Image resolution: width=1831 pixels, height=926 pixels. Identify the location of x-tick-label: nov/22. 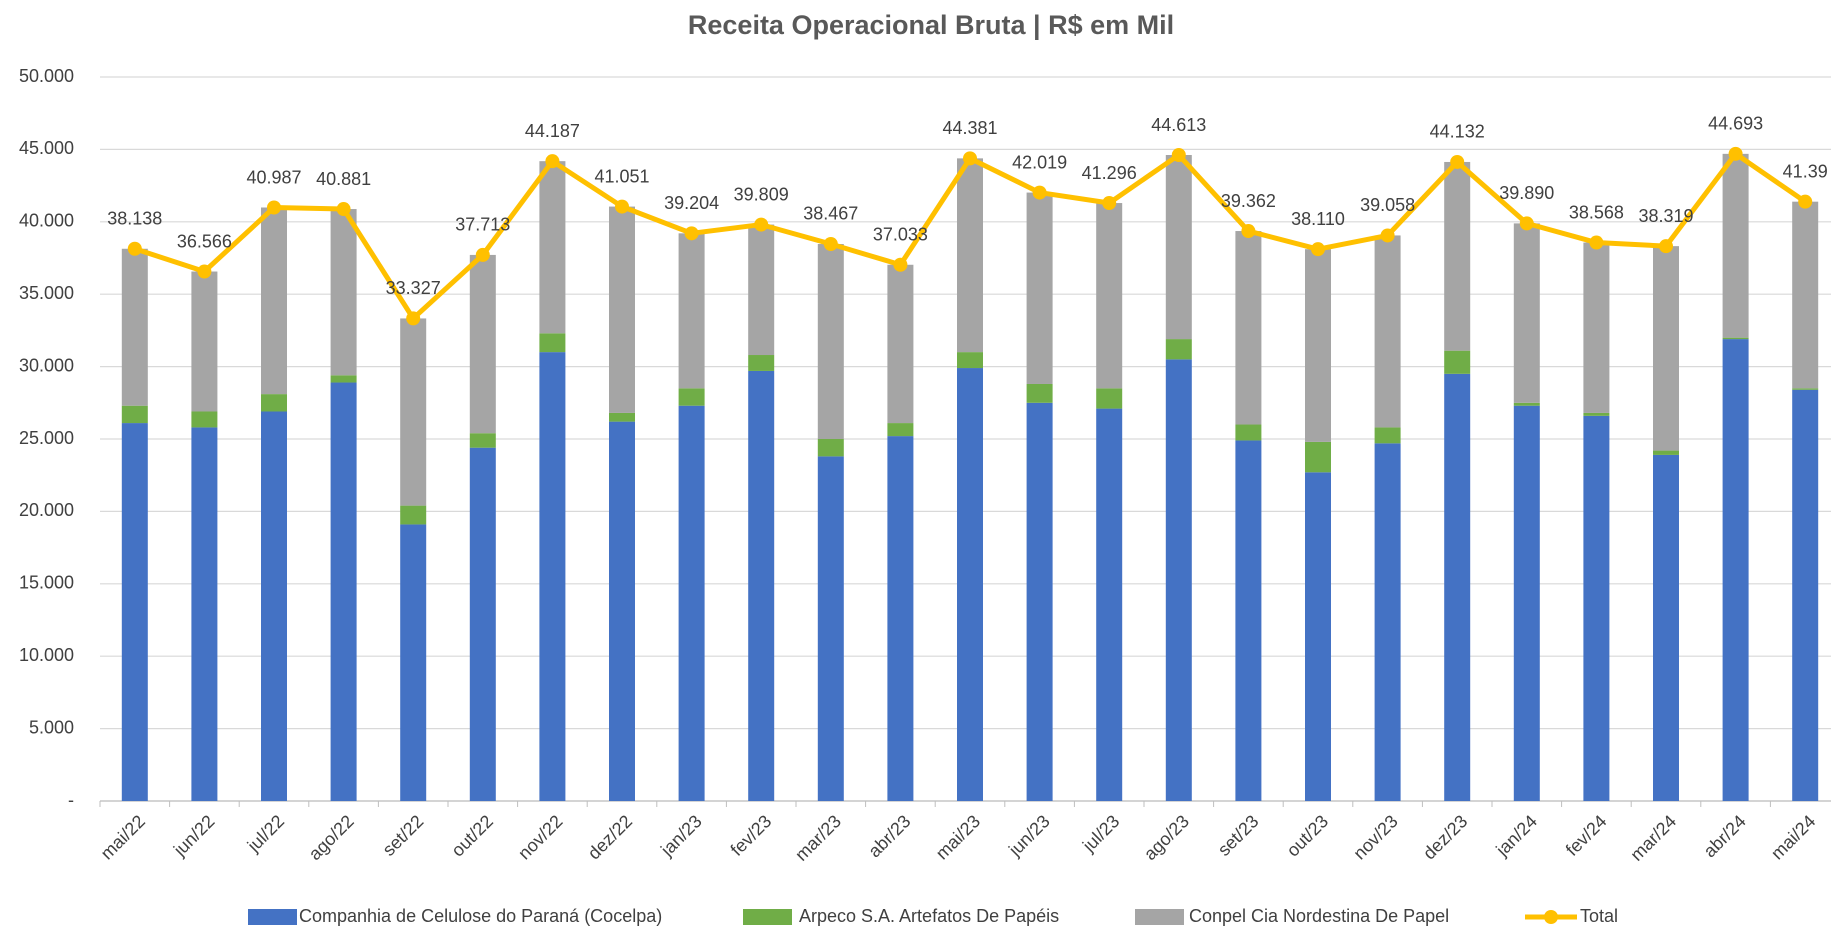
(540, 837).